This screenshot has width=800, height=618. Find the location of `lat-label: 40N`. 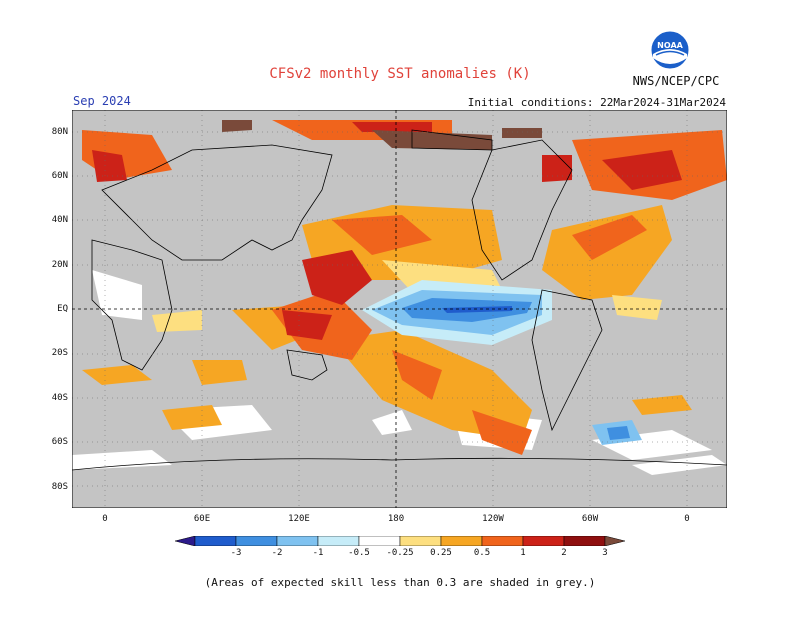

lat-label: 40N is located at coordinates (59, 220).